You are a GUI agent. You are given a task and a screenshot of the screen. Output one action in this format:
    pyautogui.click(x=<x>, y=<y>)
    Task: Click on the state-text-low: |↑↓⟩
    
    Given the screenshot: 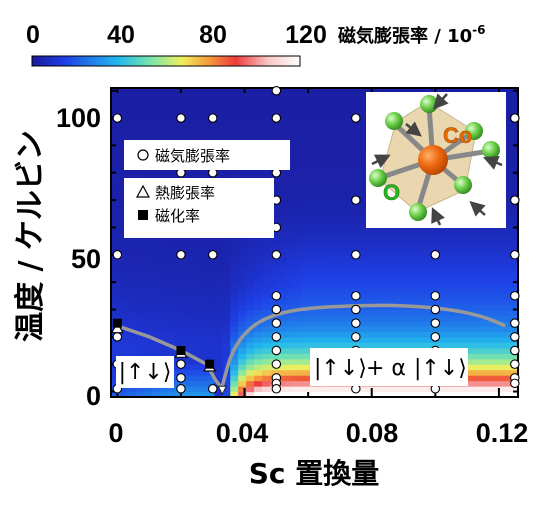 What is the action you would take?
    pyautogui.click(x=145, y=372)
    